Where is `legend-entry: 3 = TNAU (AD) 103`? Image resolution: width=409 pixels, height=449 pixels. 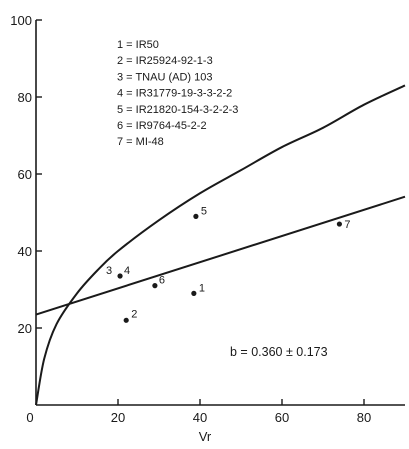 legend-entry: 3 = TNAU (AD) 103 is located at coordinates (164, 77).